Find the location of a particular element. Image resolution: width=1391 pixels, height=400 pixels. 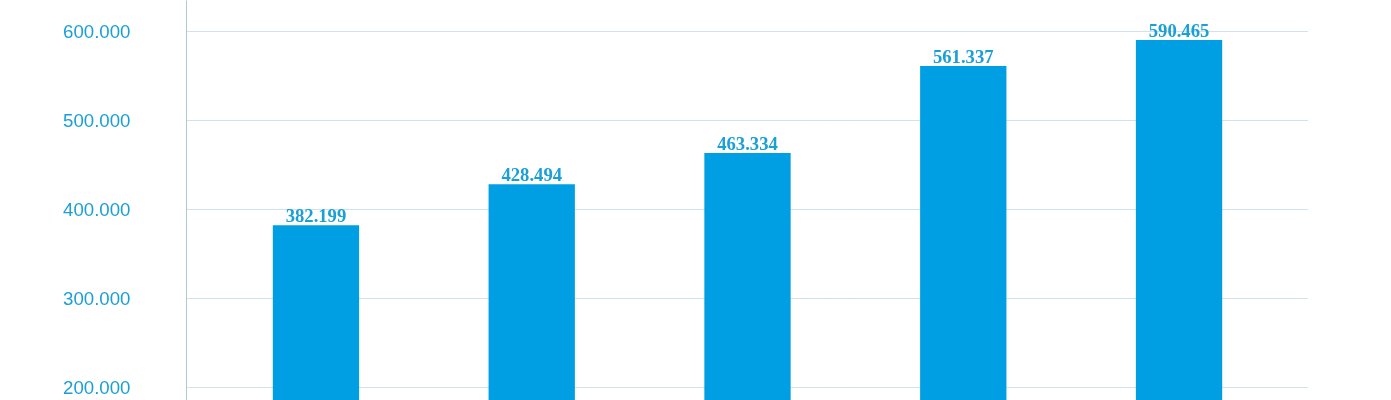

y-tick-label: 400.000 is located at coordinates (97, 209).